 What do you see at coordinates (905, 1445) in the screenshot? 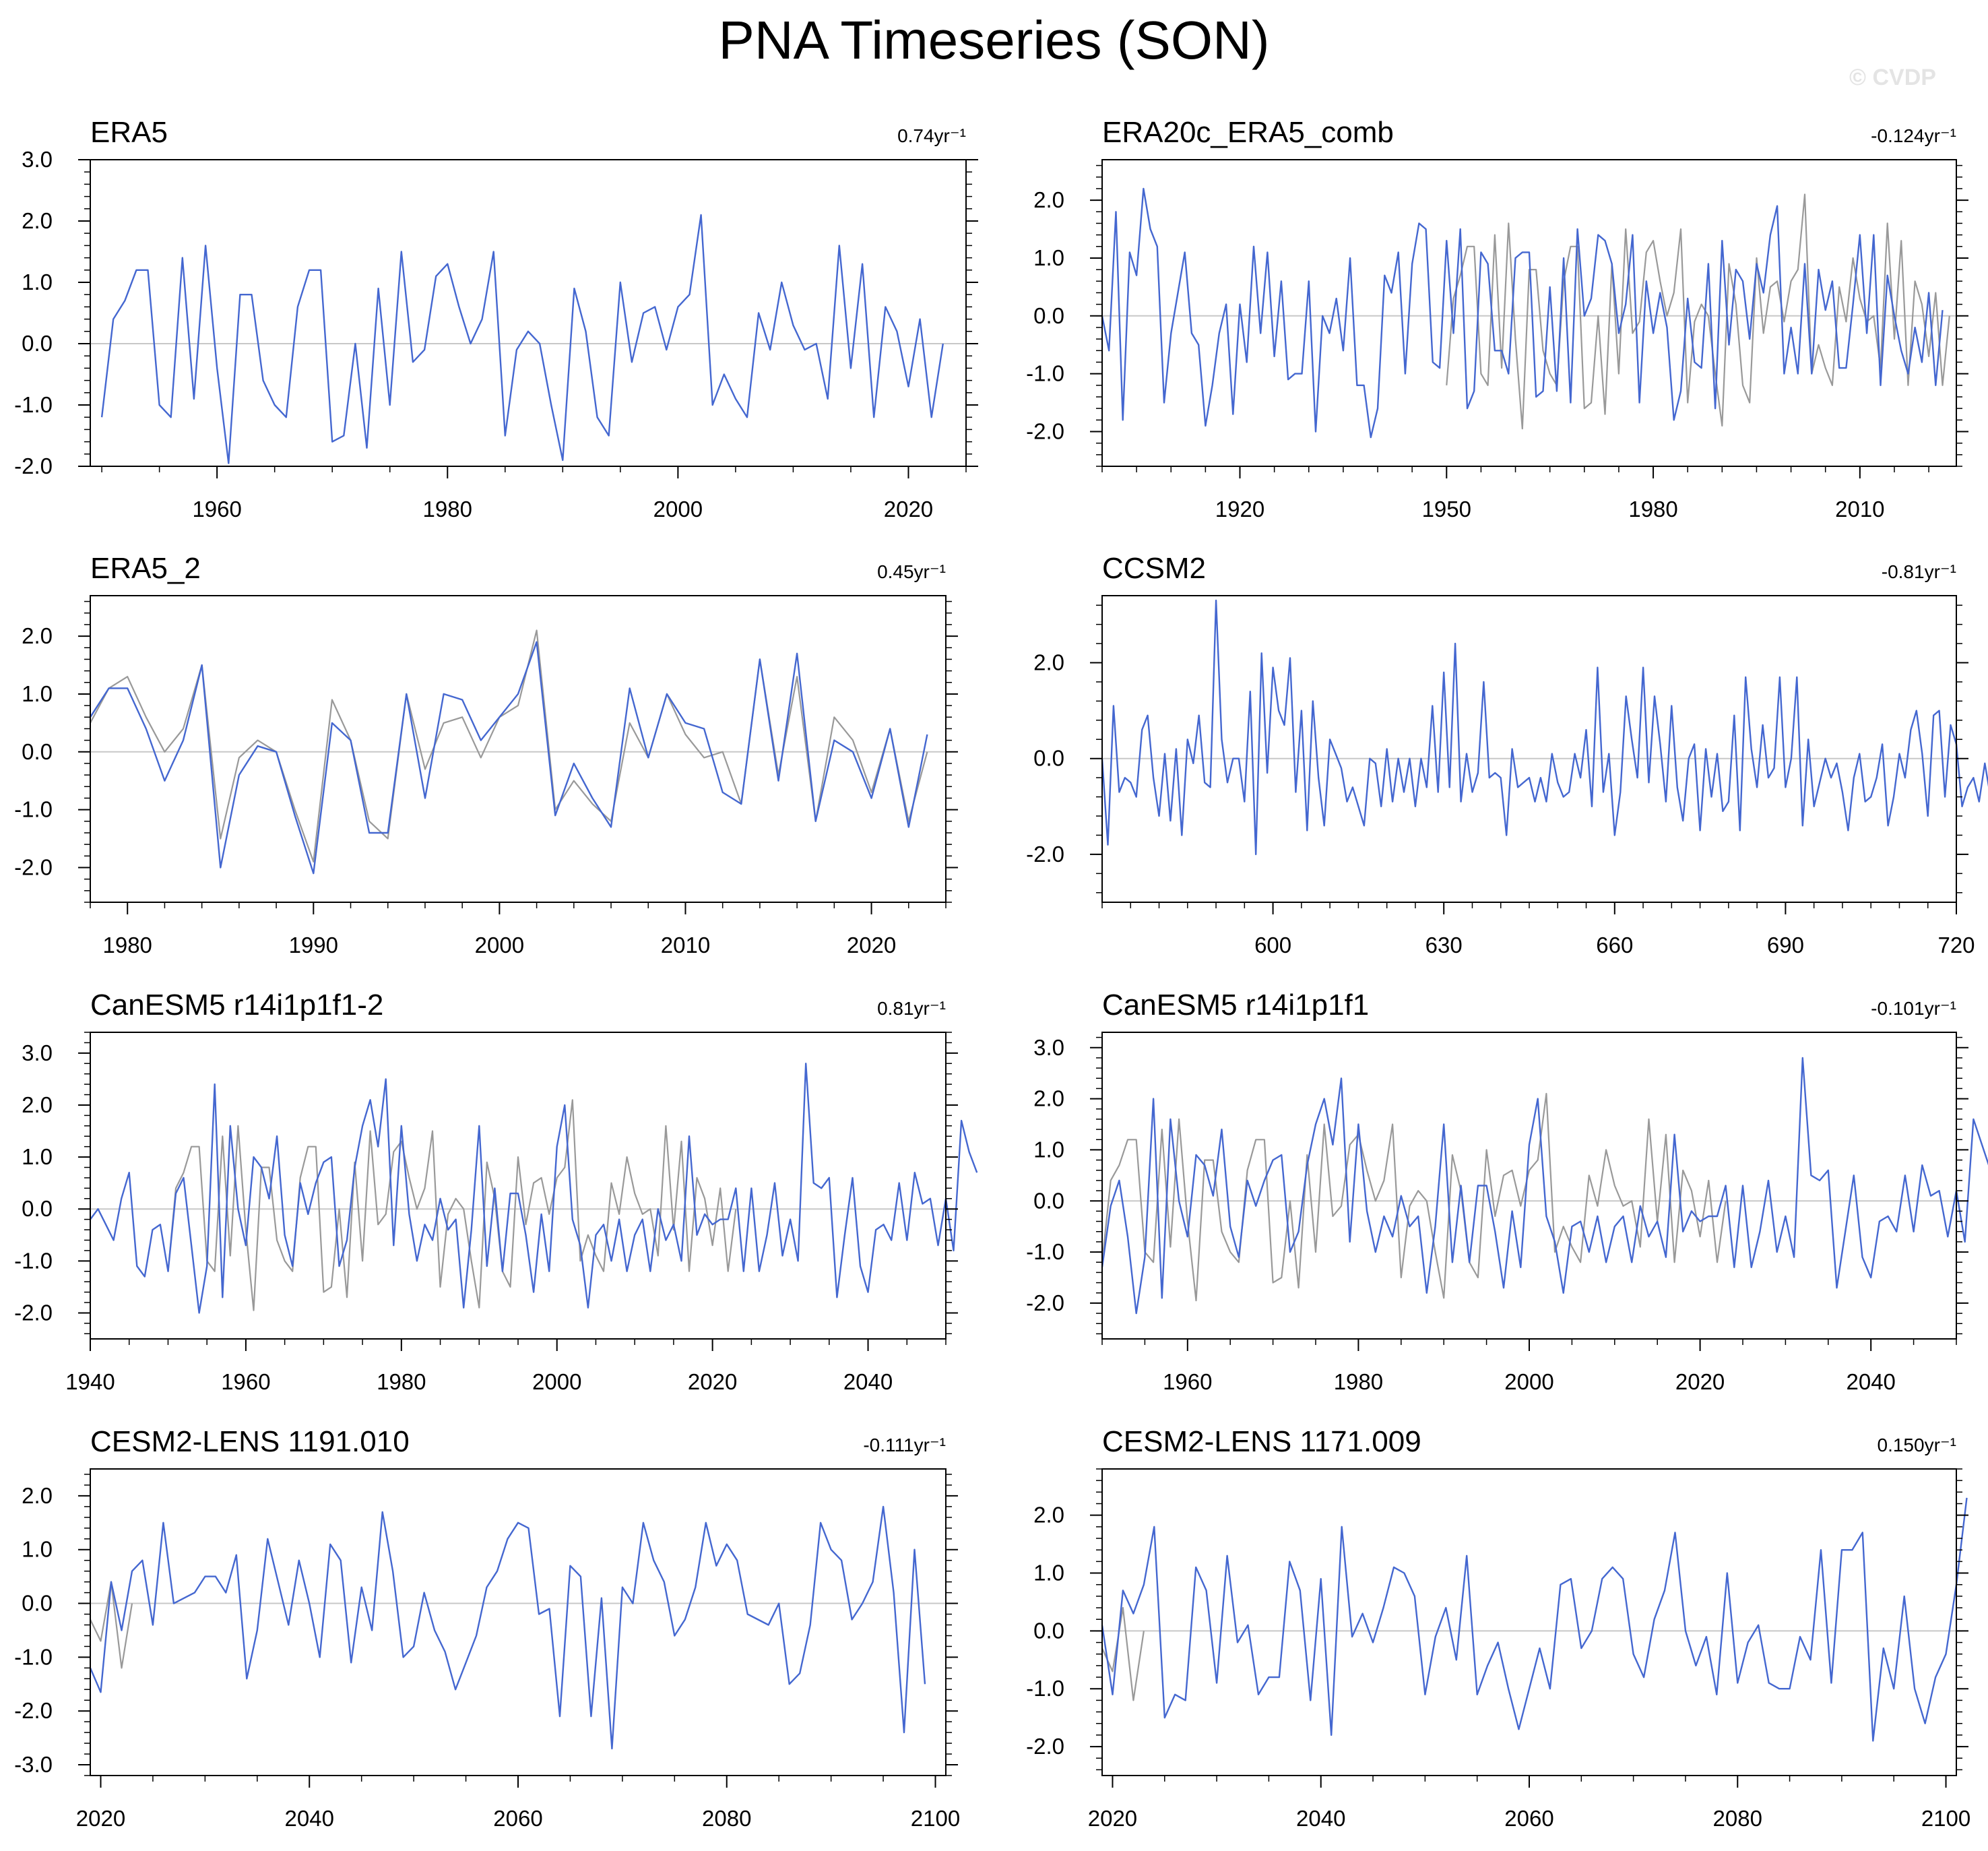
I see `trend-label: -0.111yr⁻¹` at bounding box center [905, 1445].